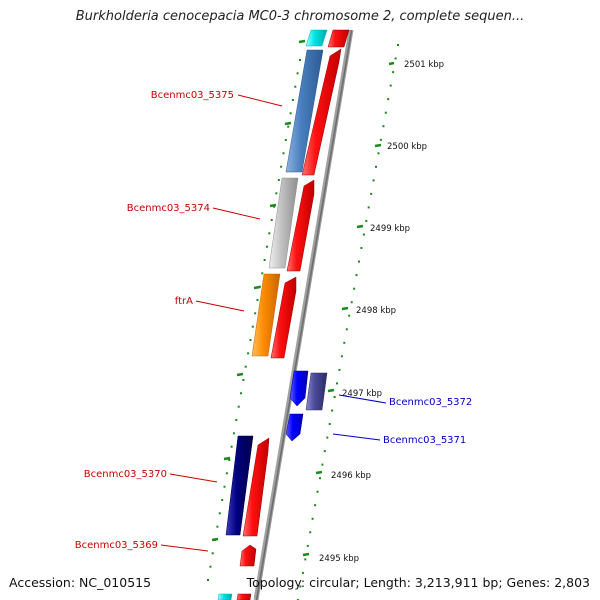 The width and height of the screenshot is (600, 600). I want to click on scale-label-2499: 2499 kbp, so click(390, 229).